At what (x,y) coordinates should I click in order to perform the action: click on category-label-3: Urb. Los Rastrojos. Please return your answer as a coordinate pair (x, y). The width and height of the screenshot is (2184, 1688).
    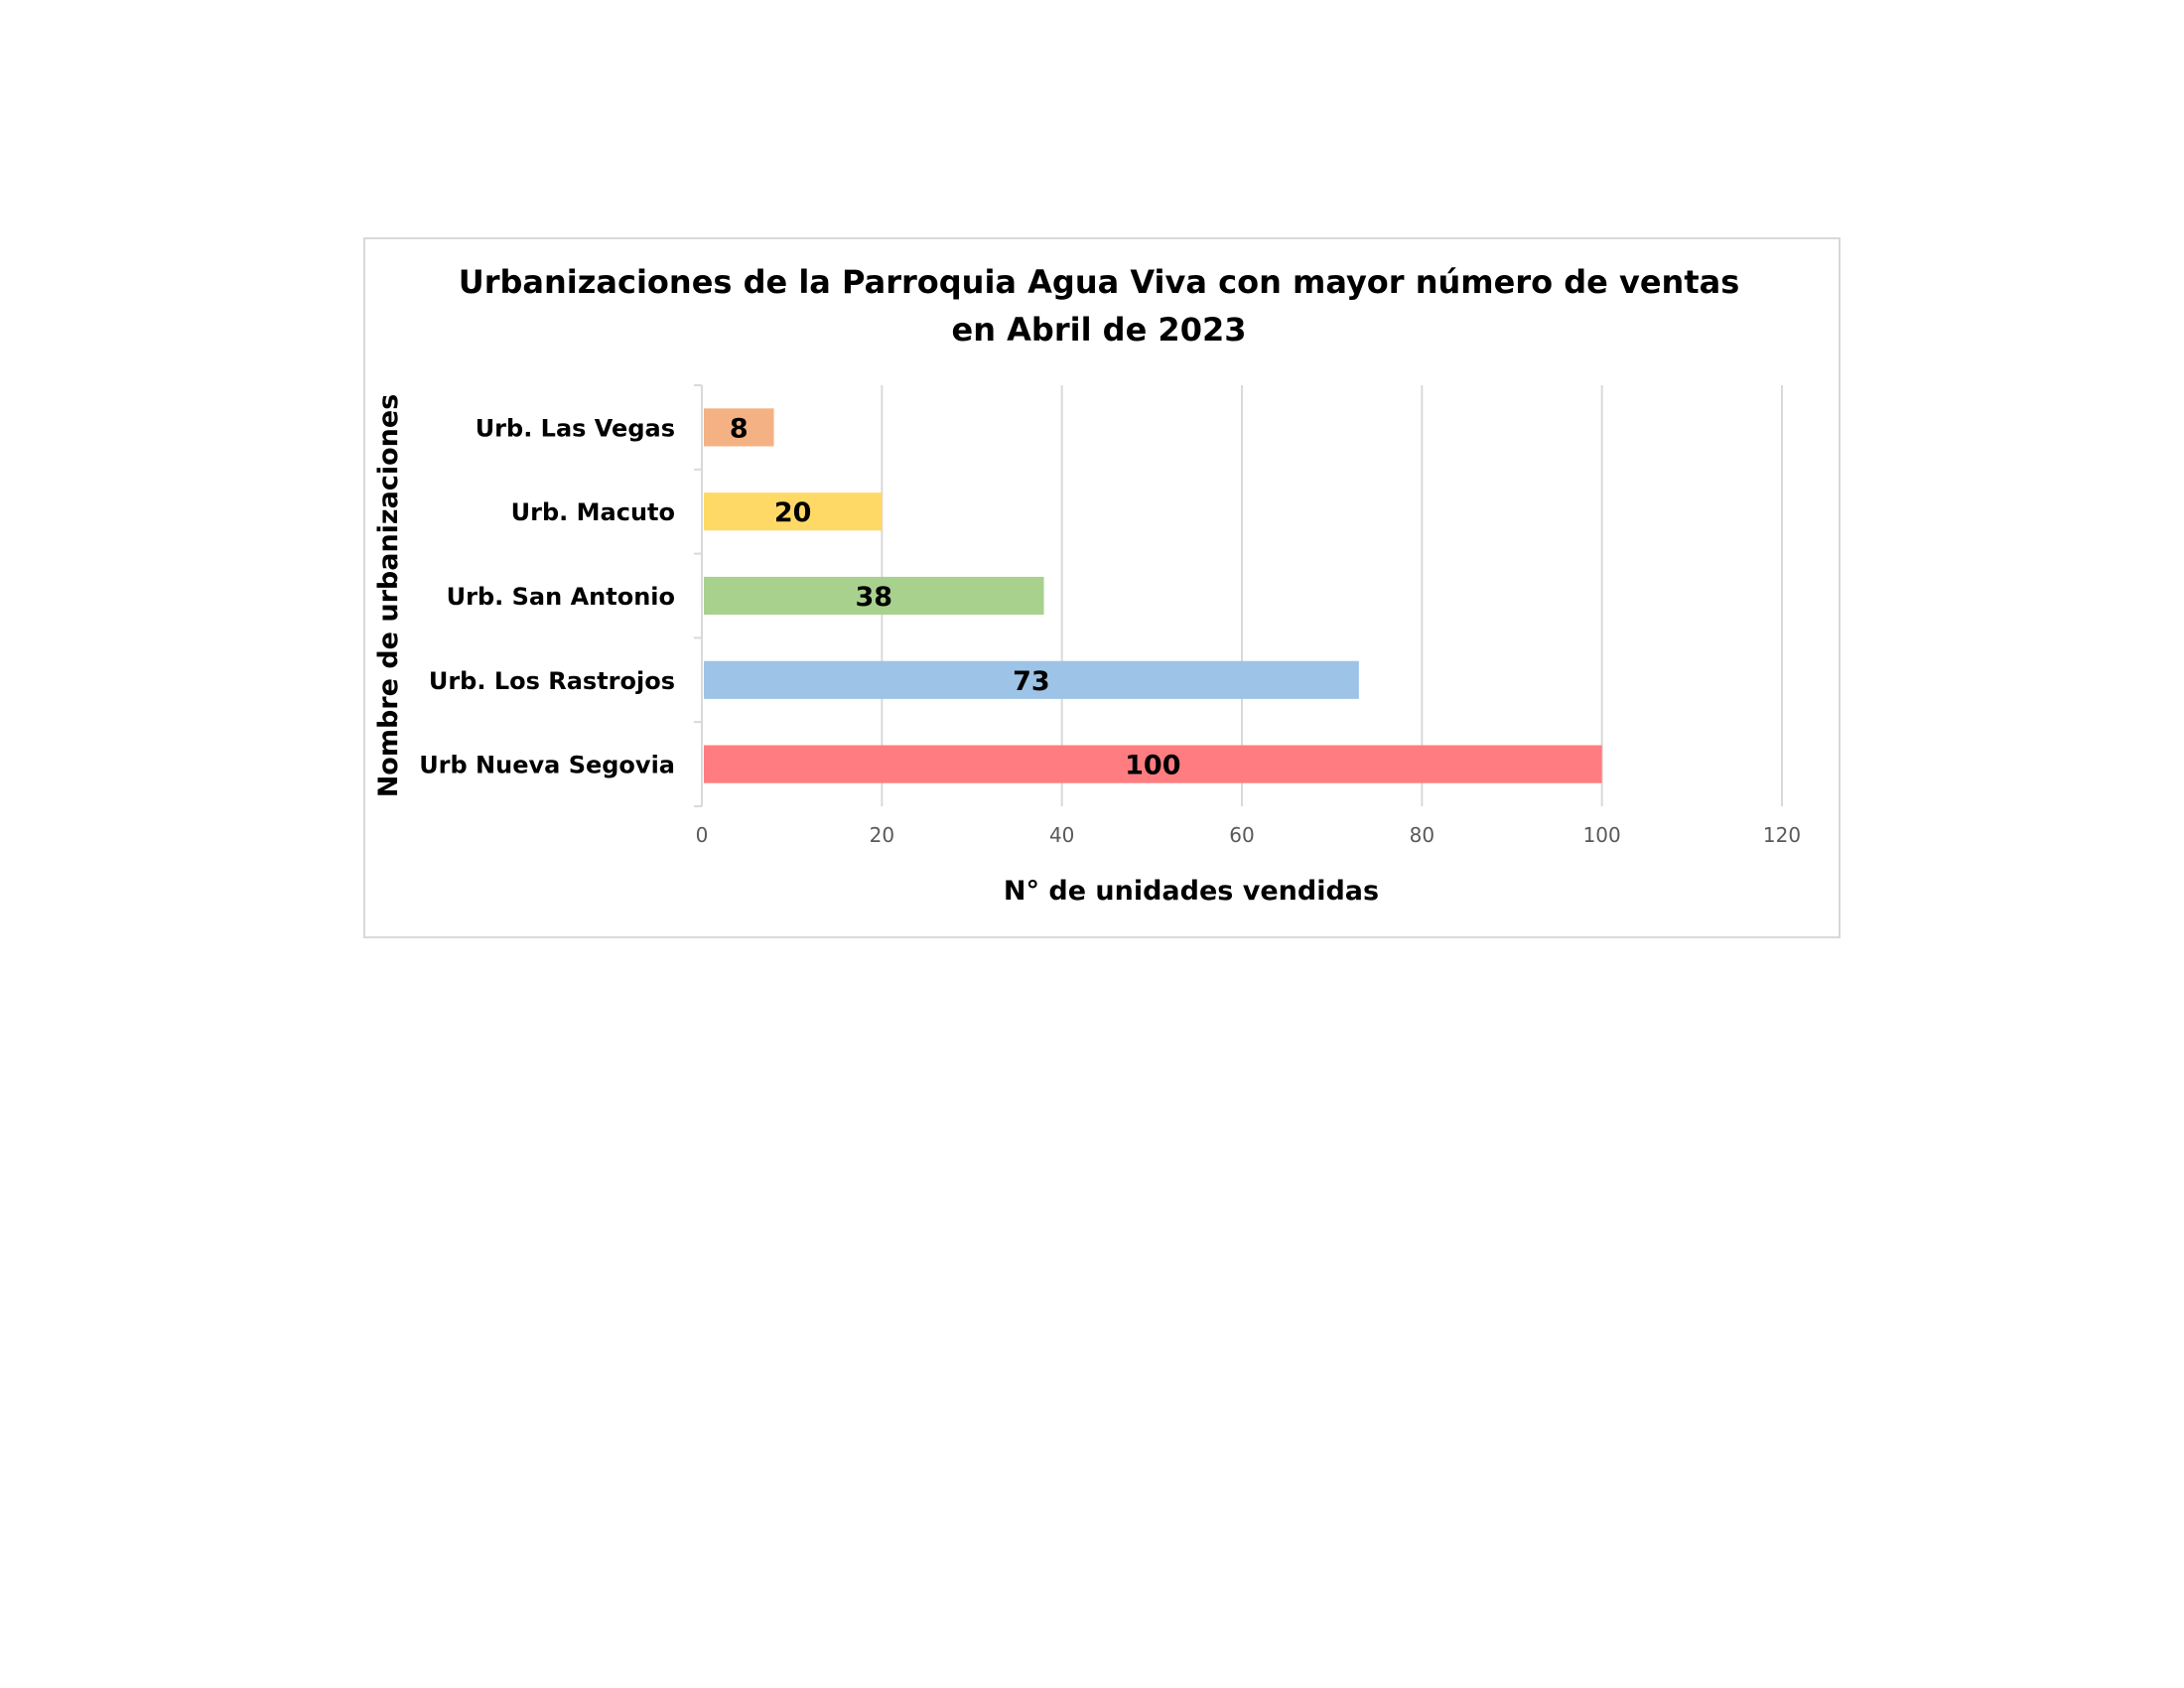
    Looking at the image, I should click on (552, 681).